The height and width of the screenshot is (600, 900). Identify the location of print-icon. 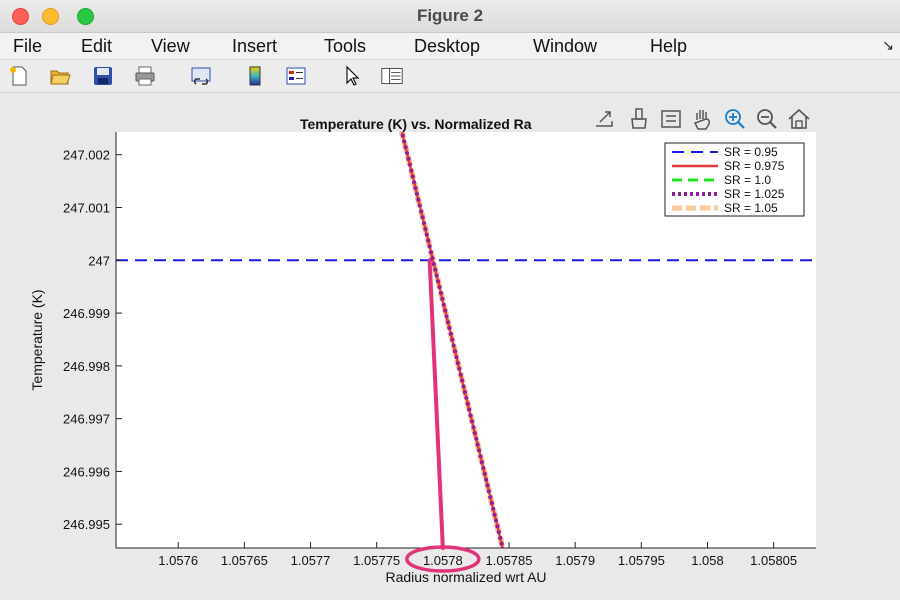
(145, 76).